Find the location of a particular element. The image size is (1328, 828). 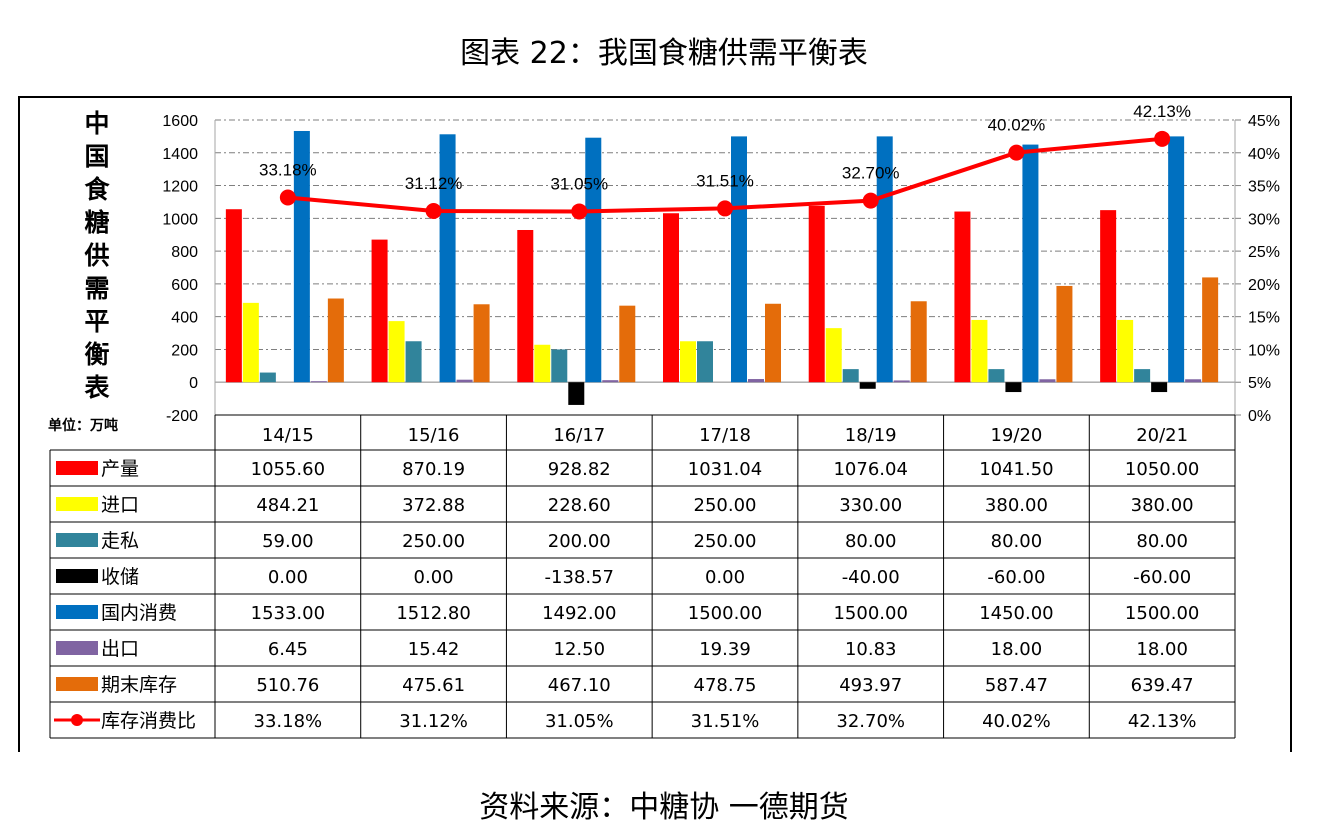

table-cell: 31.12% is located at coordinates (433, 721).